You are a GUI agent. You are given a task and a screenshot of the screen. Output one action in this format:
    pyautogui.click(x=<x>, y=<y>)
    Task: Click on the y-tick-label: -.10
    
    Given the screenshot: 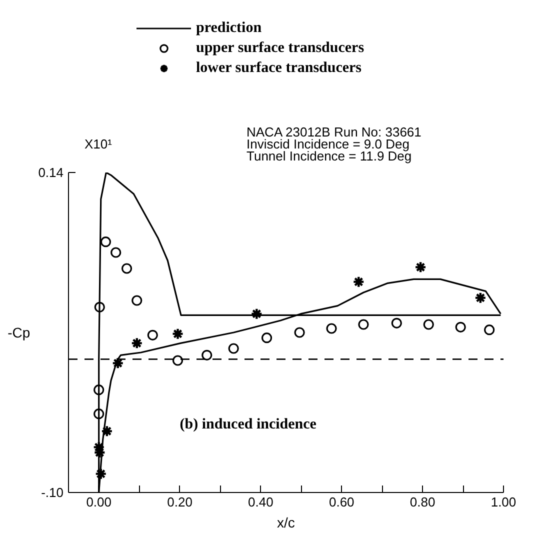 What is the action you would take?
    pyautogui.click(x=52, y=492)
    